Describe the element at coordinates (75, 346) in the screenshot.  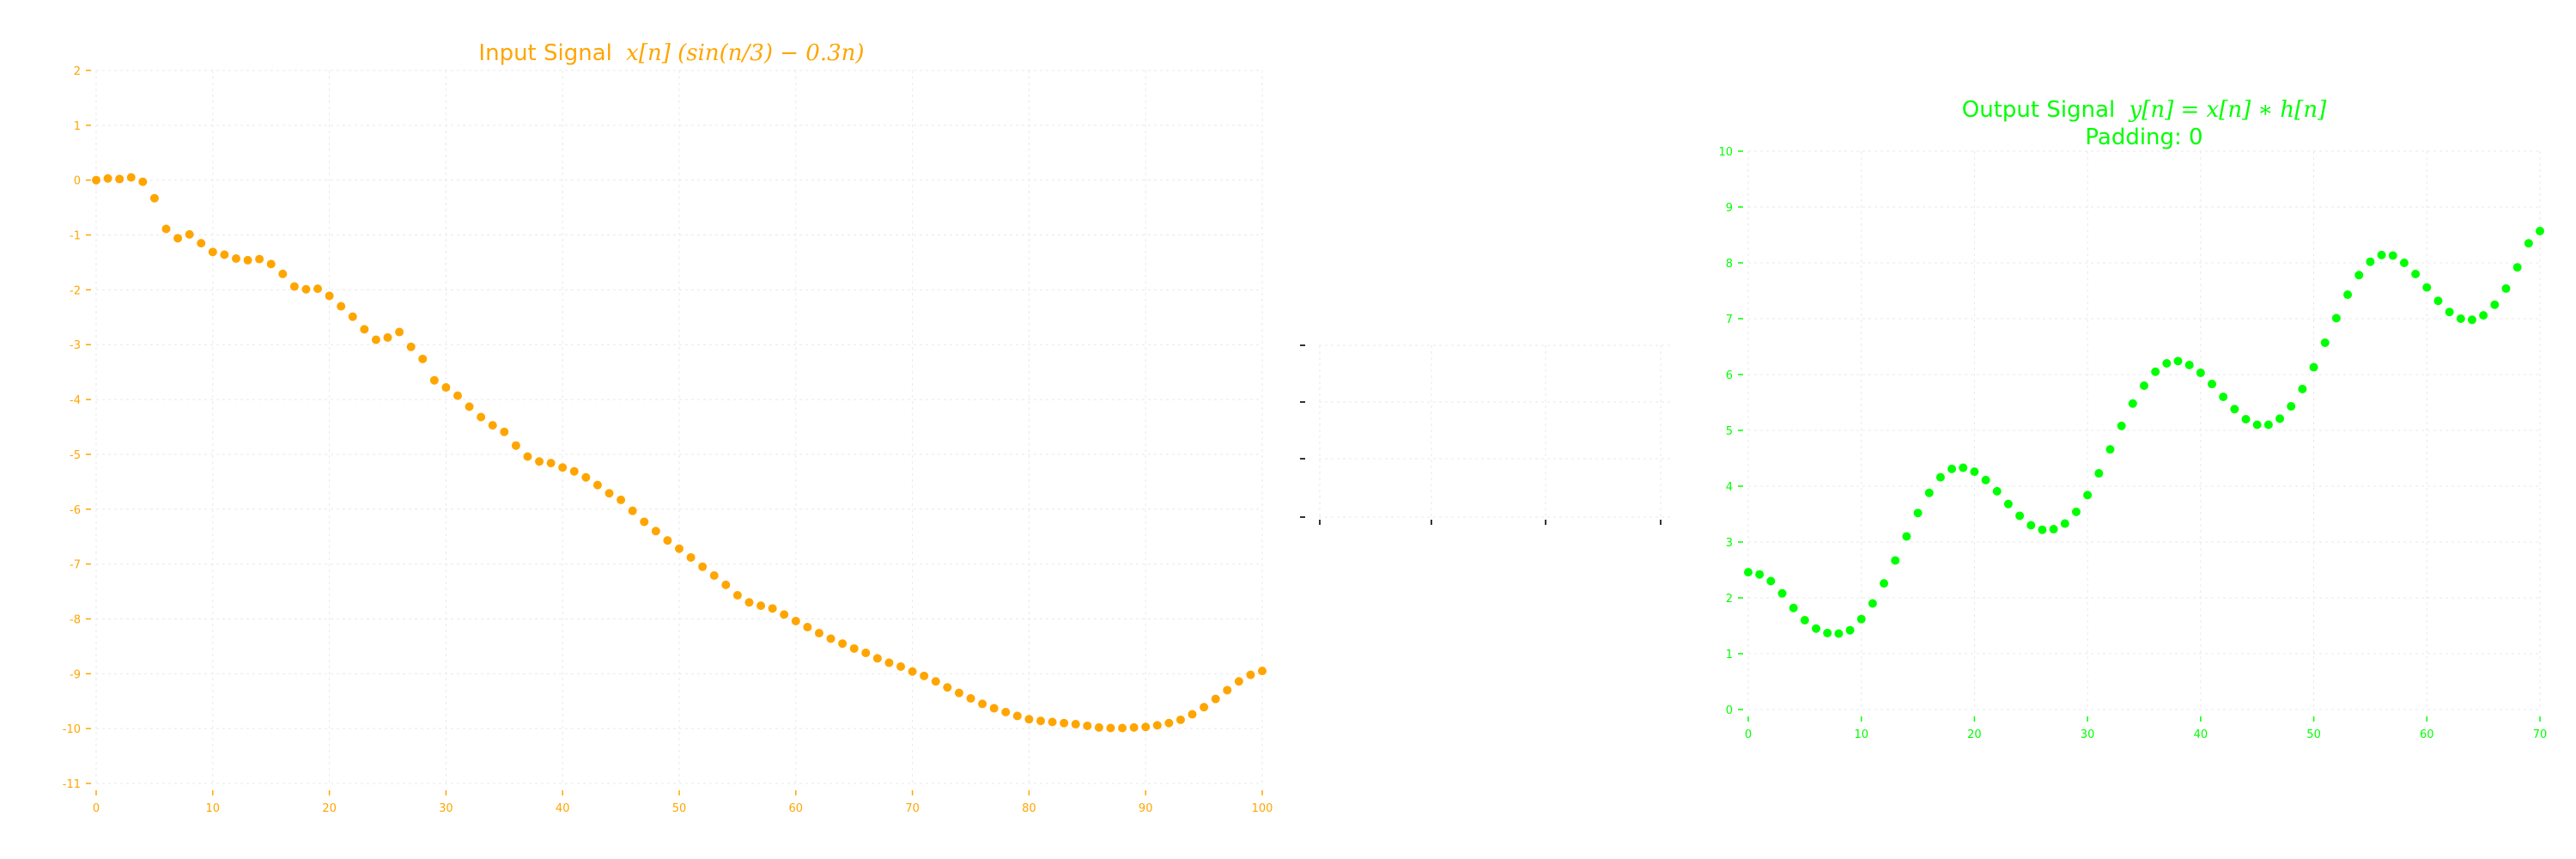
I see `y-tick-label: -3` at that location.